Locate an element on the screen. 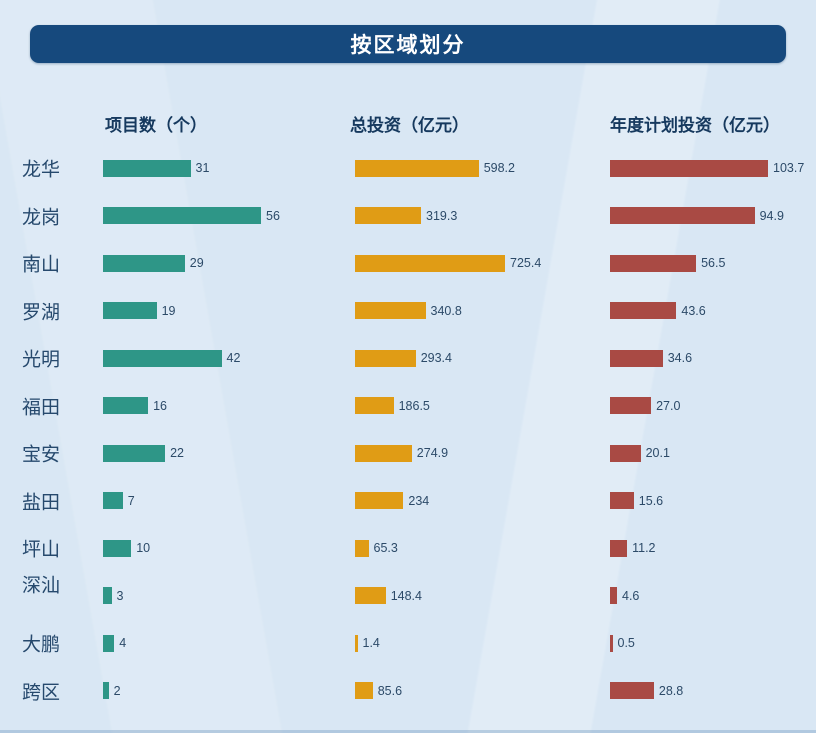  value-label-annual_investment: 103.7 is located at coordinates (789, 168).